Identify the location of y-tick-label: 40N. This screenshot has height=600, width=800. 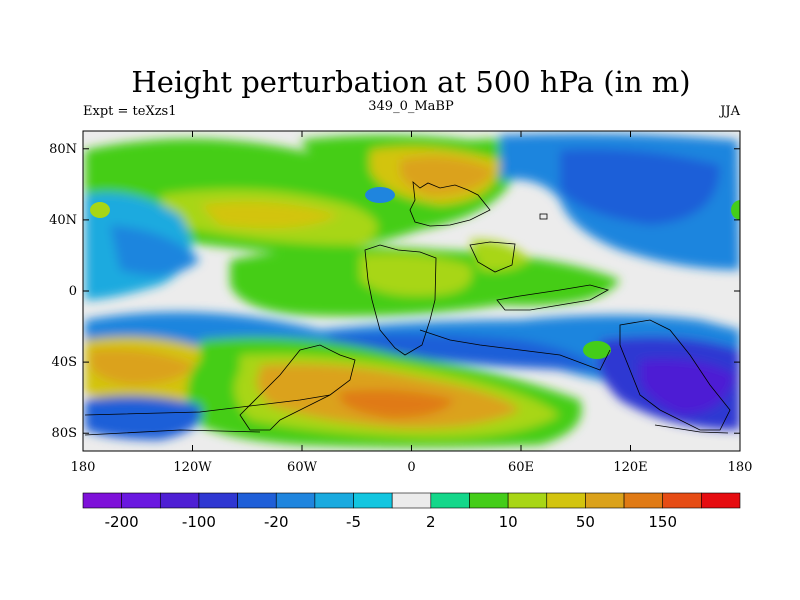
(63, 220).